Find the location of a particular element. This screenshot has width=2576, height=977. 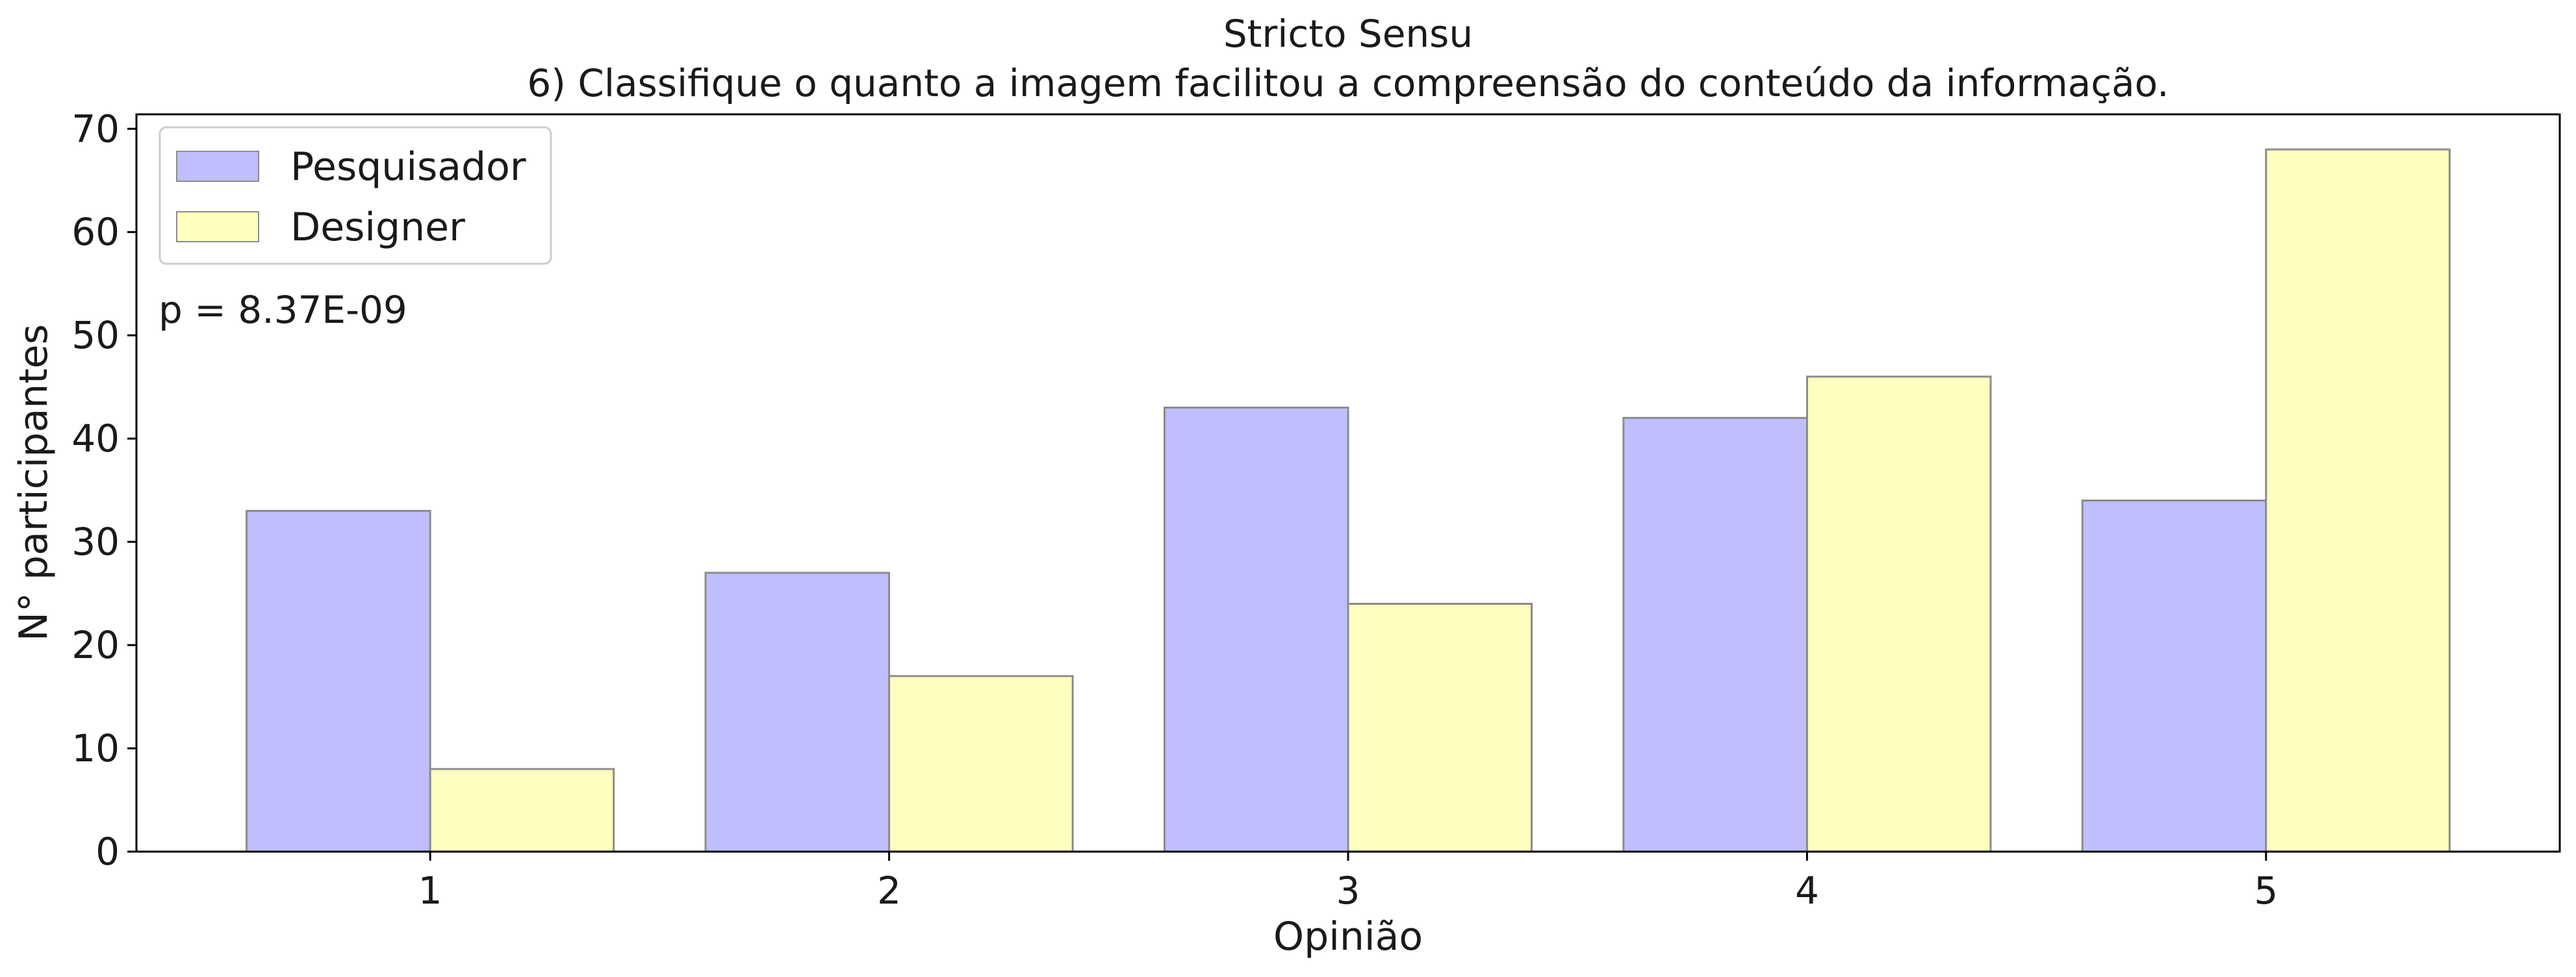

x-tick-label: 3 is located at coordinates (1348, 891).